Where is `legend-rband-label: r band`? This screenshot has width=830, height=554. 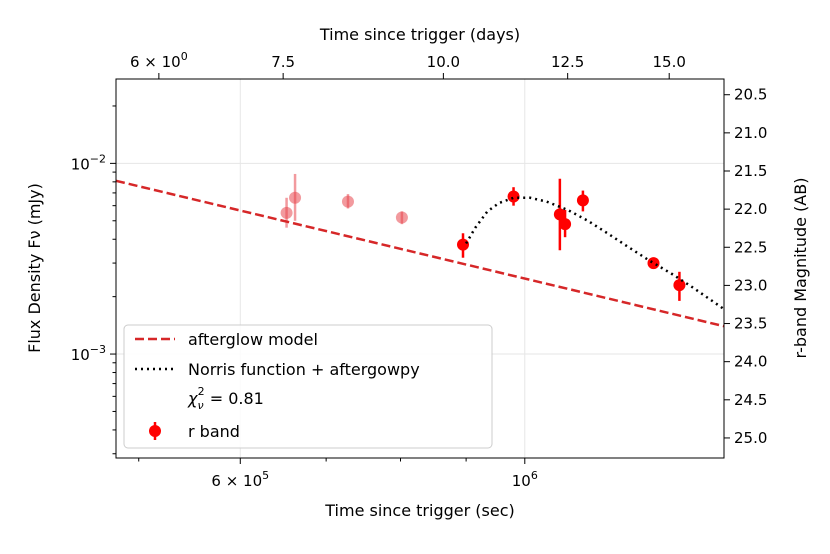 legend-rband-label: r band is located at coordinates (214, 431).